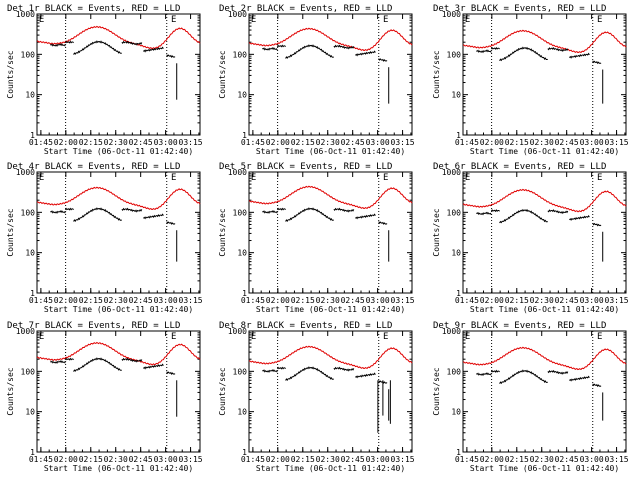 Image resolution: width=640 pixels, height=480 pixels. I want to click on chart-title: Det 2r BLACK = Events, RED = LLD, so click(305, 9).